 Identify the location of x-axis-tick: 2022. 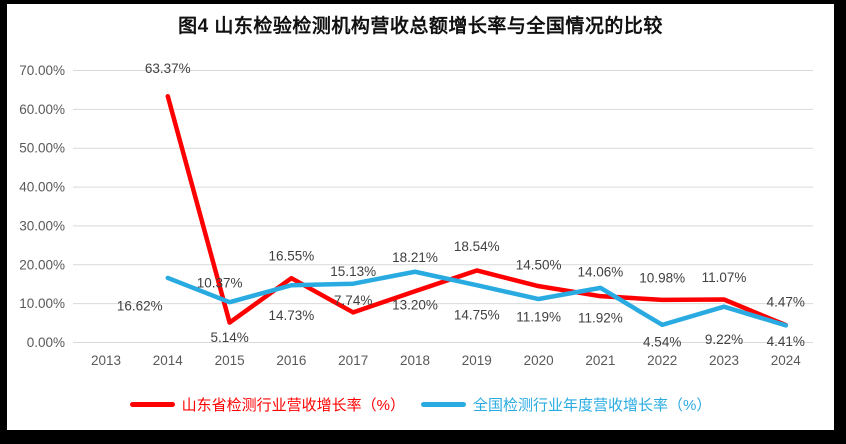
(662, 360).